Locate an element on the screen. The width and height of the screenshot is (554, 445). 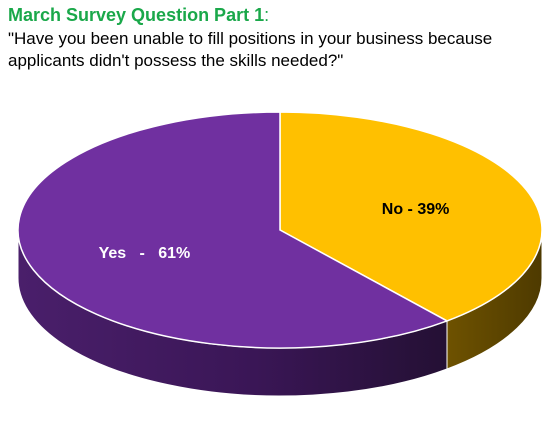
title-colon: : is located at coordinates (267, 15).